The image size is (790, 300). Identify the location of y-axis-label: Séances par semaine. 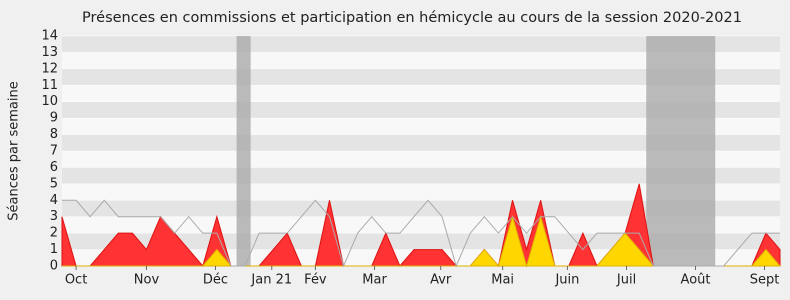
(14, 150).